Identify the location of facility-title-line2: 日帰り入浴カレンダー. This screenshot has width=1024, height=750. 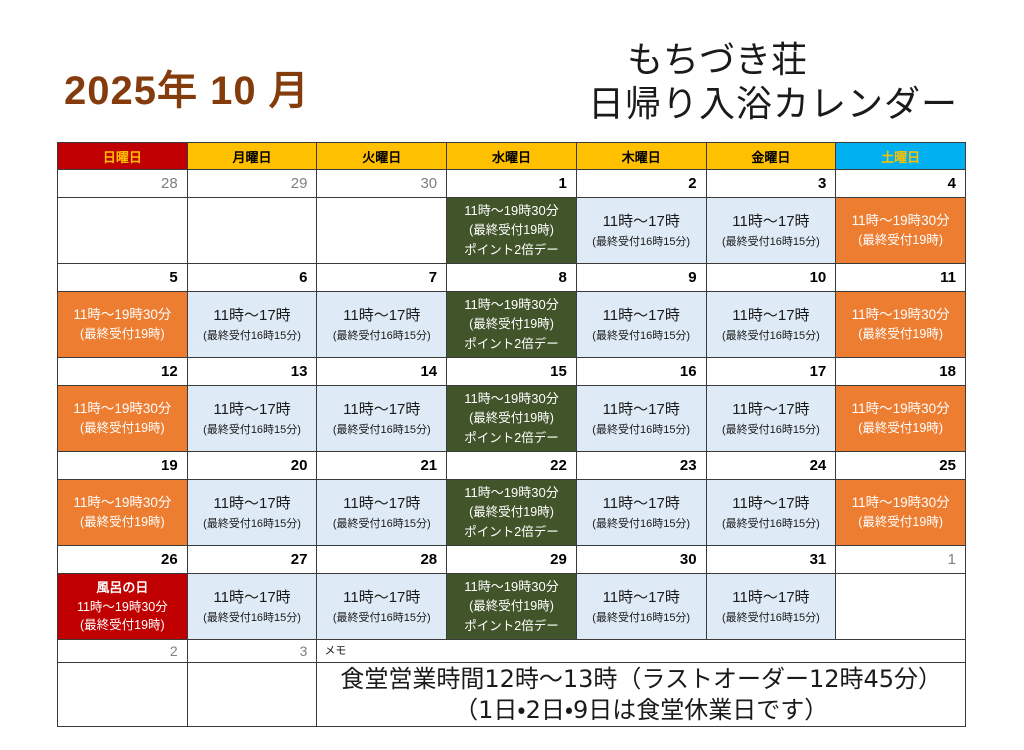
(772, 103).